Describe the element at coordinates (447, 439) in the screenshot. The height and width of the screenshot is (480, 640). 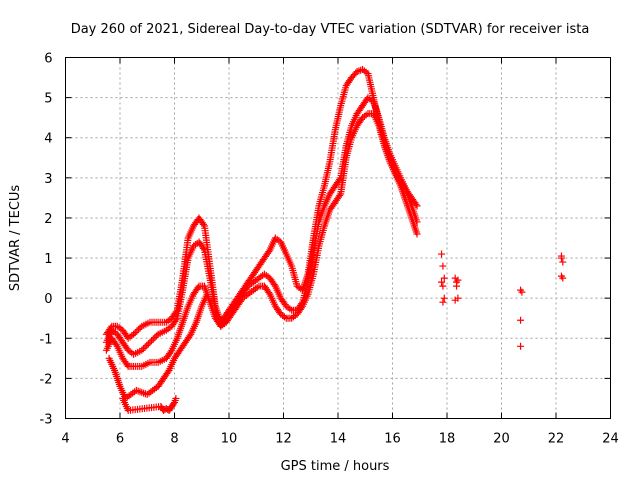
I see `x-tick-label: 18` at that location.